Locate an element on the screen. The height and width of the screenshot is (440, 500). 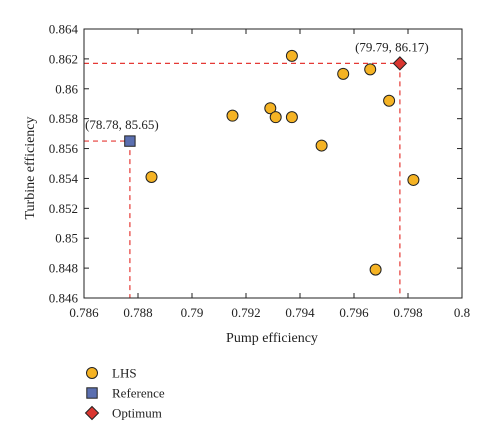
x-tick-label: 0.798 is located at coordinates (407, 312).